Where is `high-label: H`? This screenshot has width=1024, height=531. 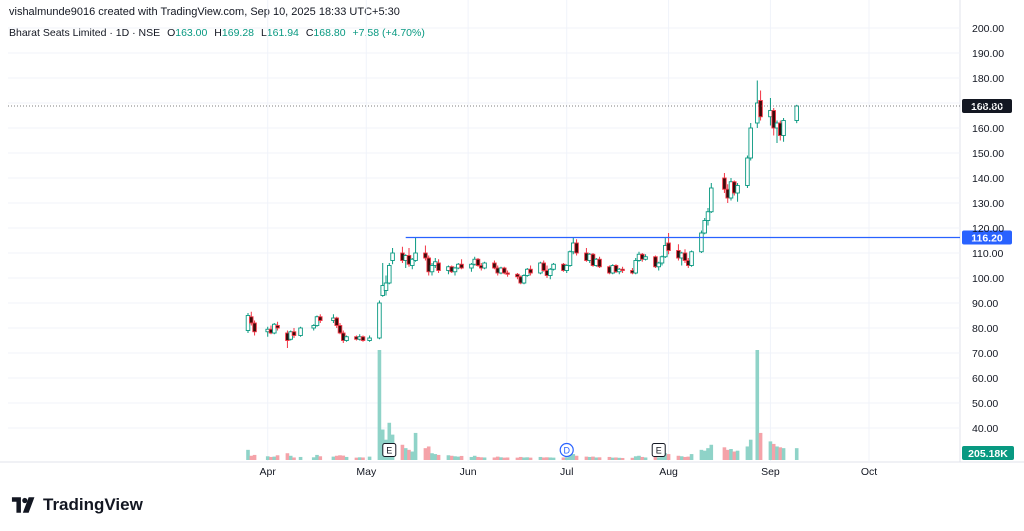 high-label: H is located at coordinates (218, 33).